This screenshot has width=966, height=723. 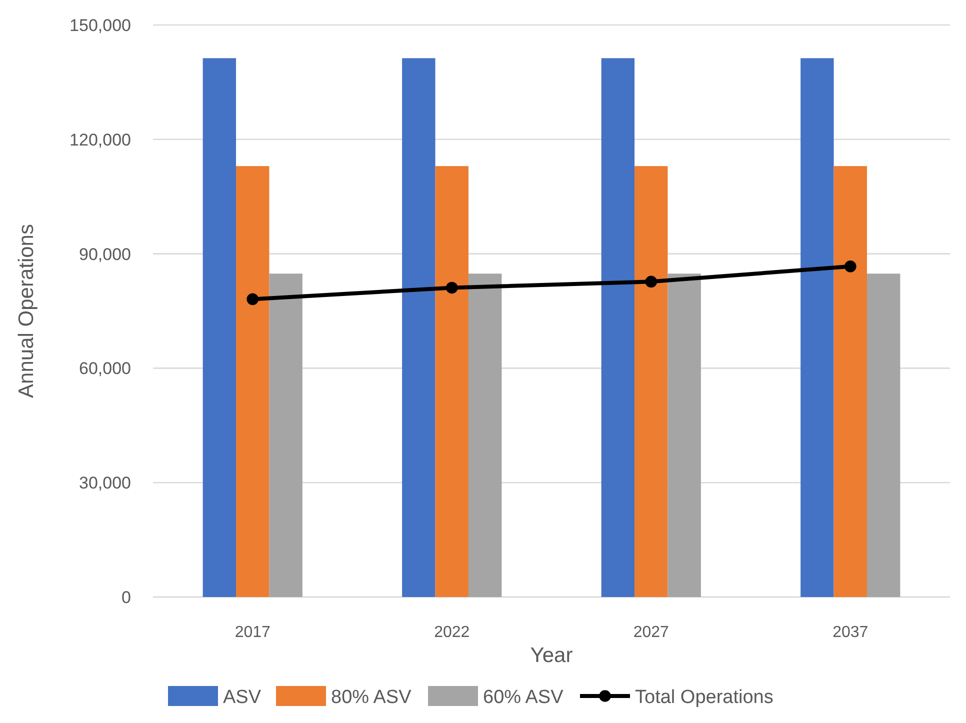 What do you see at coordinates (100, 25) in the screenshot?
I see `y-tick-label: 150,000` at bounding box center [100, 25].